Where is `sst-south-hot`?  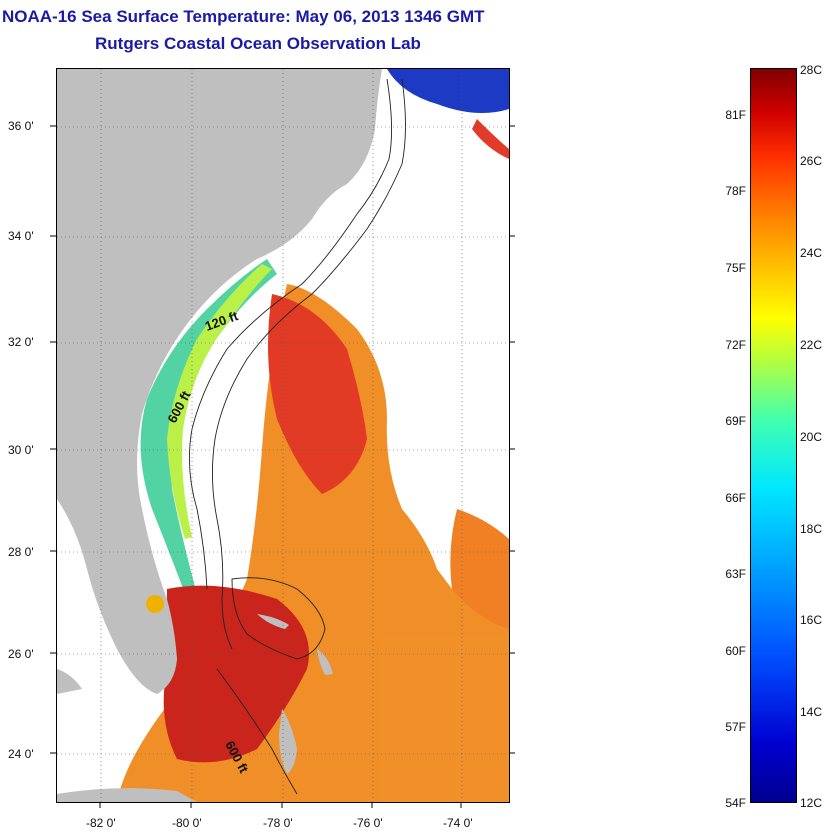
sst-south-hot is located at coordinates (236, 674).